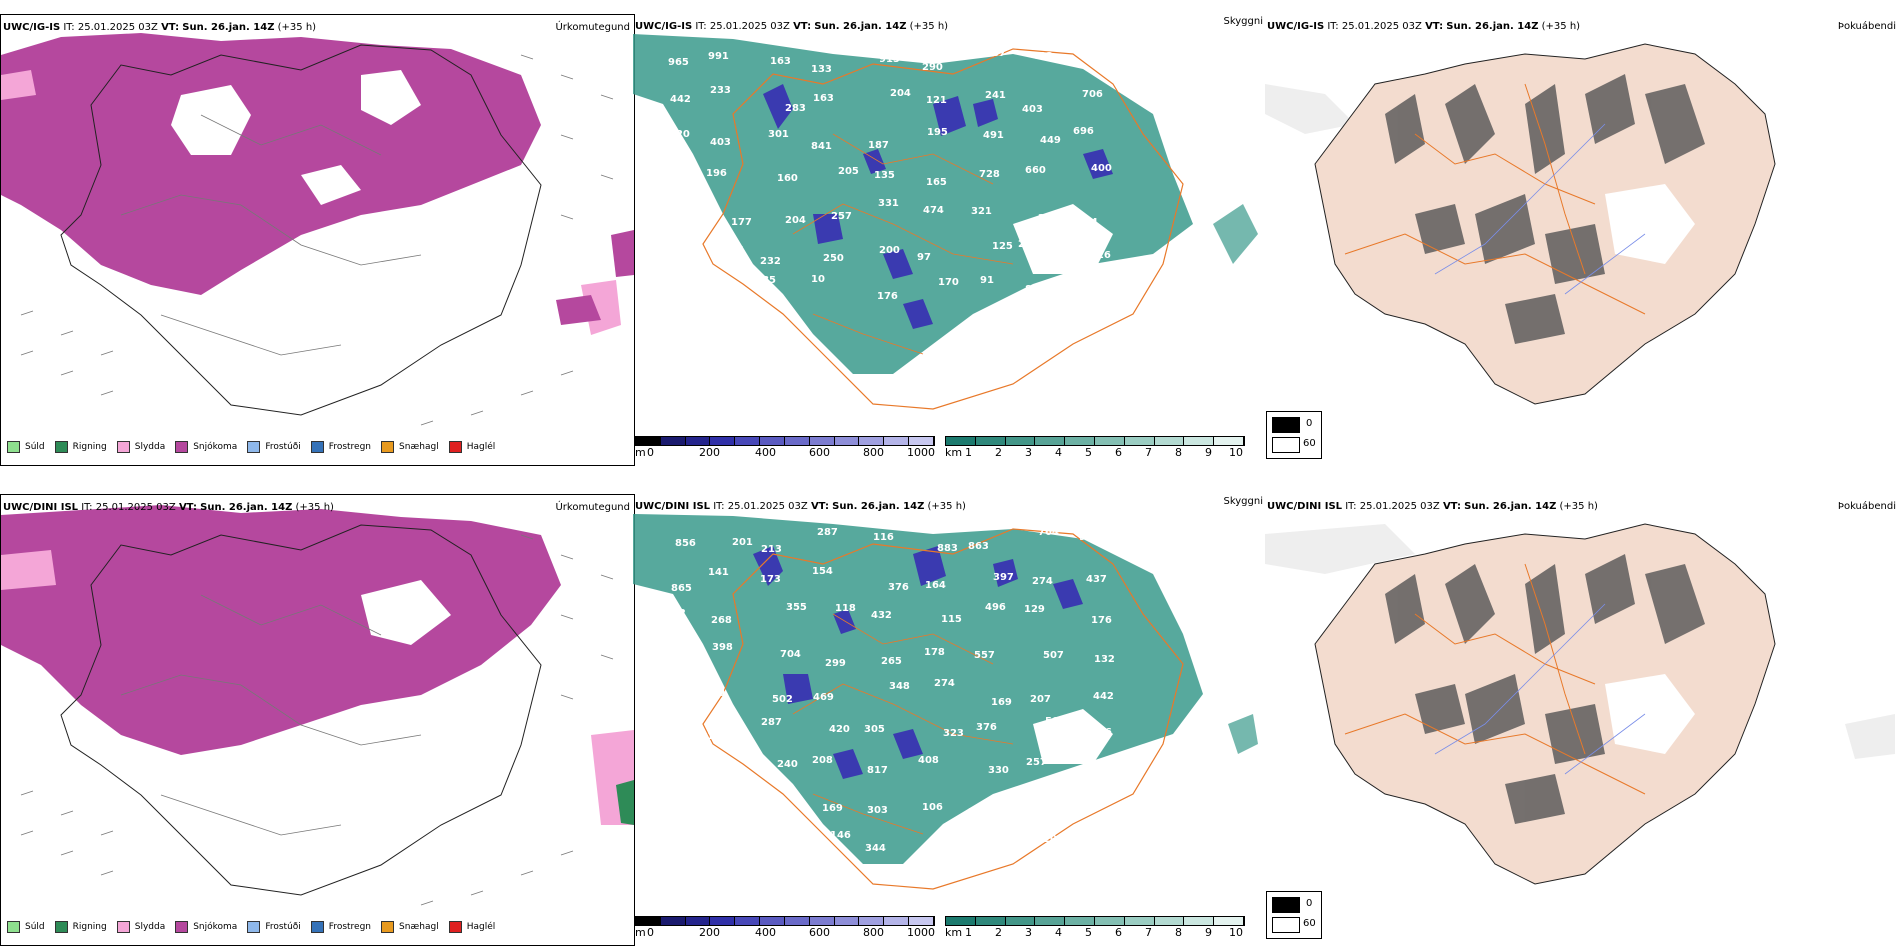 The height and width of the screenshot is (950, 1900). Describe the element at coordinates (928, 760) in the screenshot. I see `cloudbase-label: 408` at that location.